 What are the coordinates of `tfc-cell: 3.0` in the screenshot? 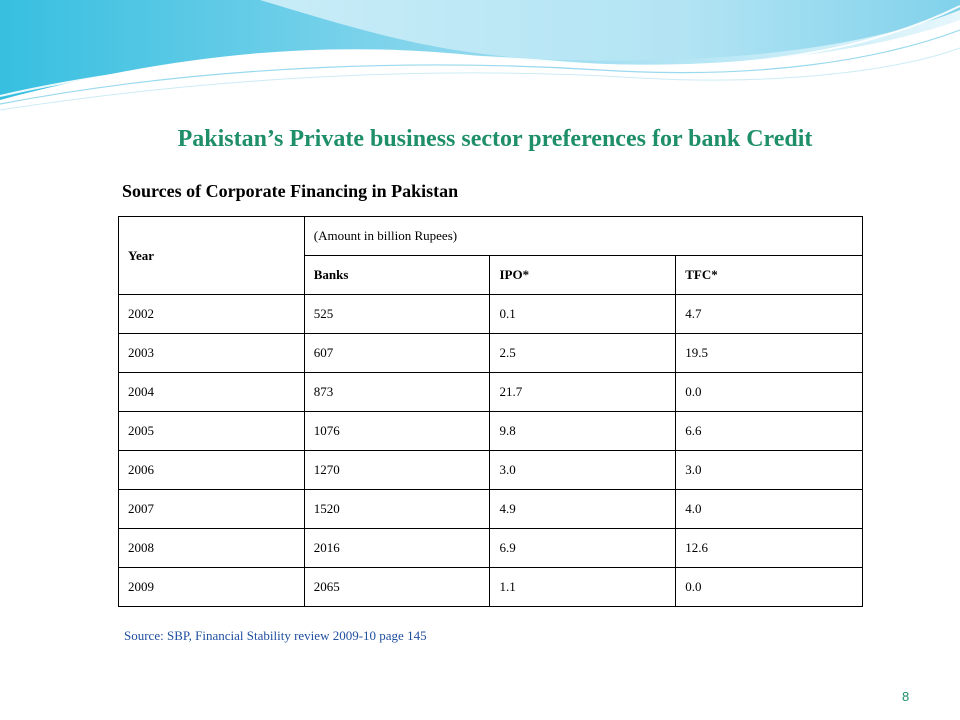 It's located at (769, 470).